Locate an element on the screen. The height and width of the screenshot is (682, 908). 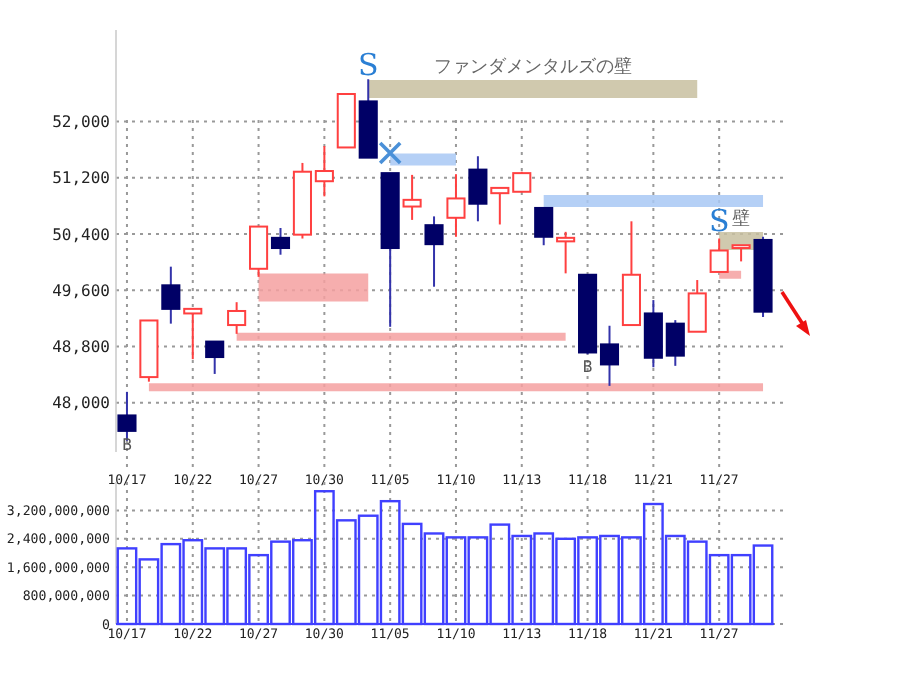
y-tick-label: 52,000 is located at coordinates (81, 122).